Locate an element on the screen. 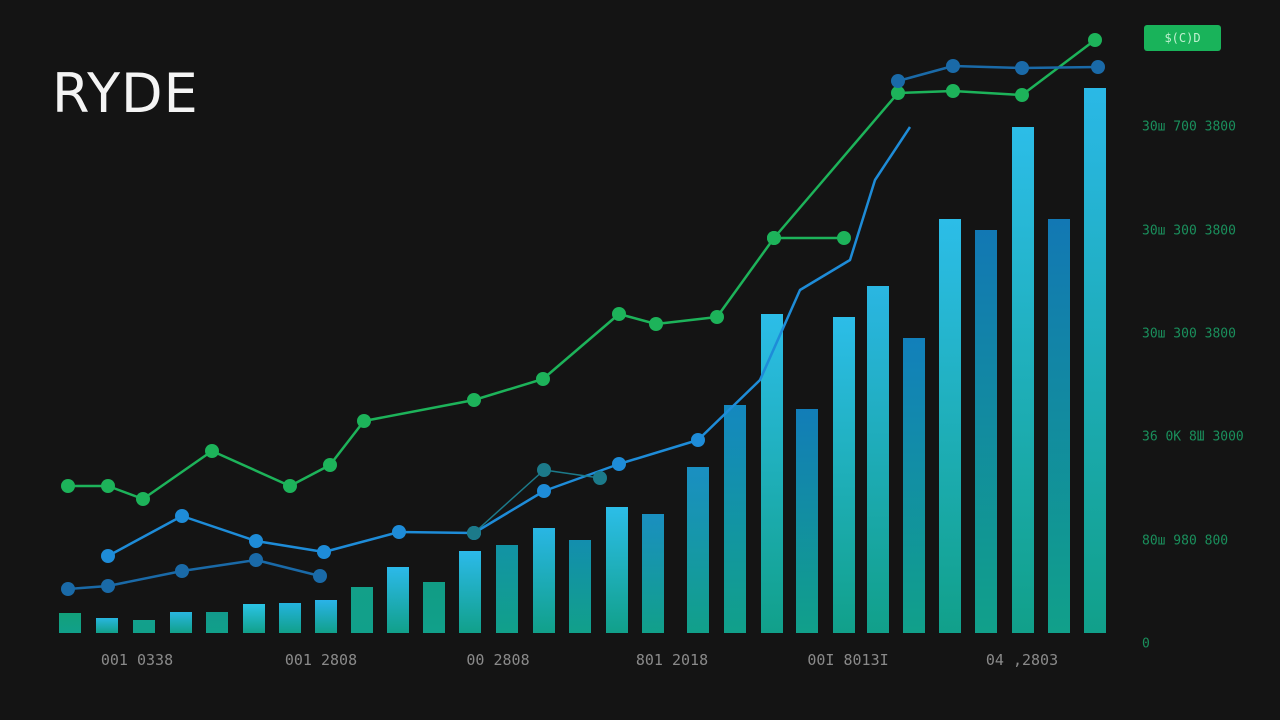  y-axis-label: 36 0К 8Ш 3000 is located at coordinates (1193, 437).